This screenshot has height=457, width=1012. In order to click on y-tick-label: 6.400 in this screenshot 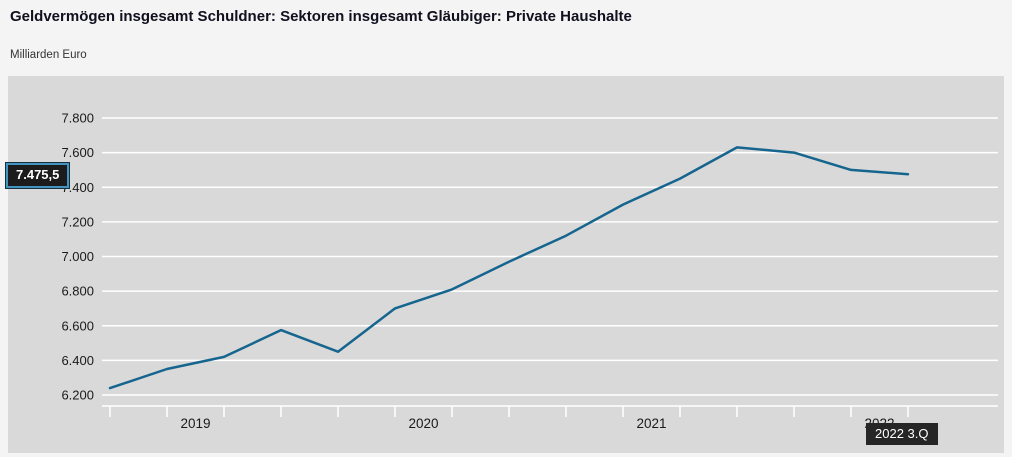, I will do `click(77, 360)`.